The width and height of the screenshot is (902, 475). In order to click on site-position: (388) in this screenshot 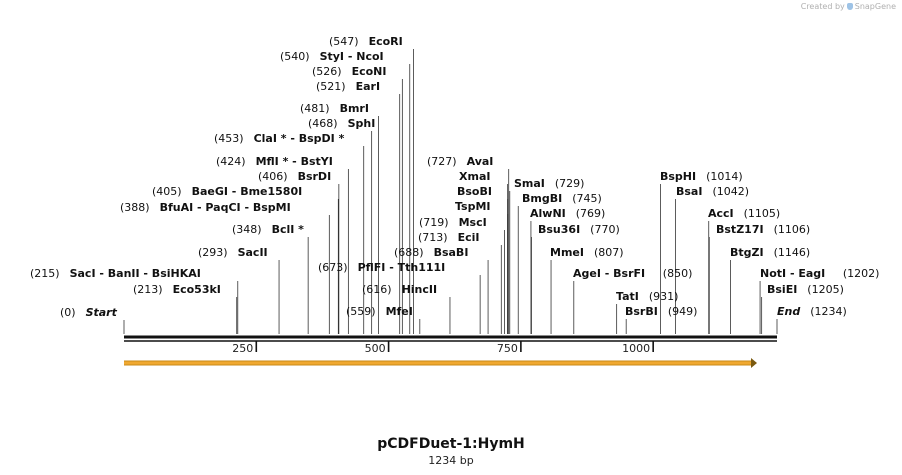, I will do `click(135, 207)`.